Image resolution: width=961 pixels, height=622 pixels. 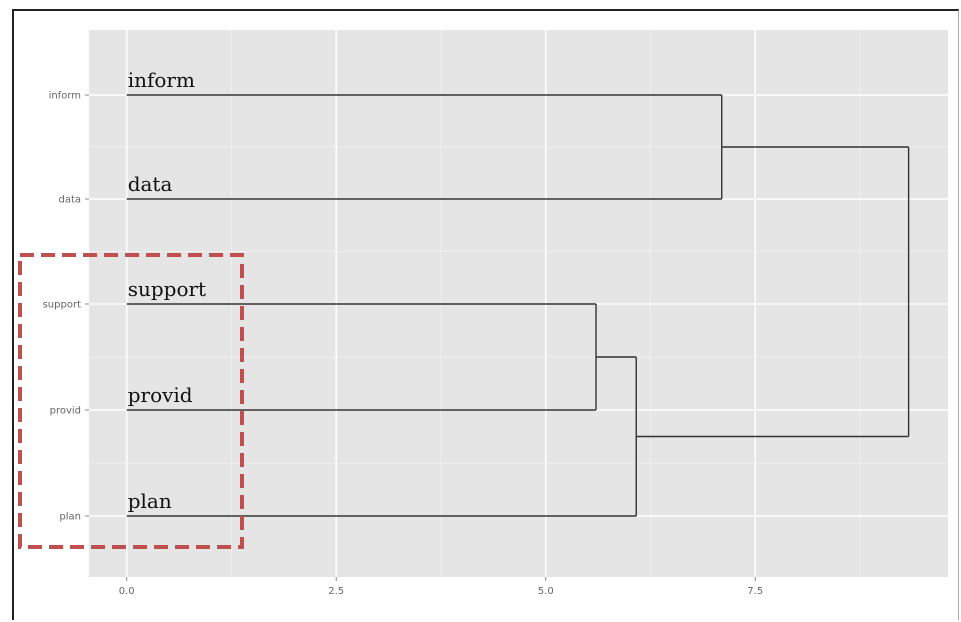 I want to click on leaf-label-provid: provid, so click(x=160, y=395).